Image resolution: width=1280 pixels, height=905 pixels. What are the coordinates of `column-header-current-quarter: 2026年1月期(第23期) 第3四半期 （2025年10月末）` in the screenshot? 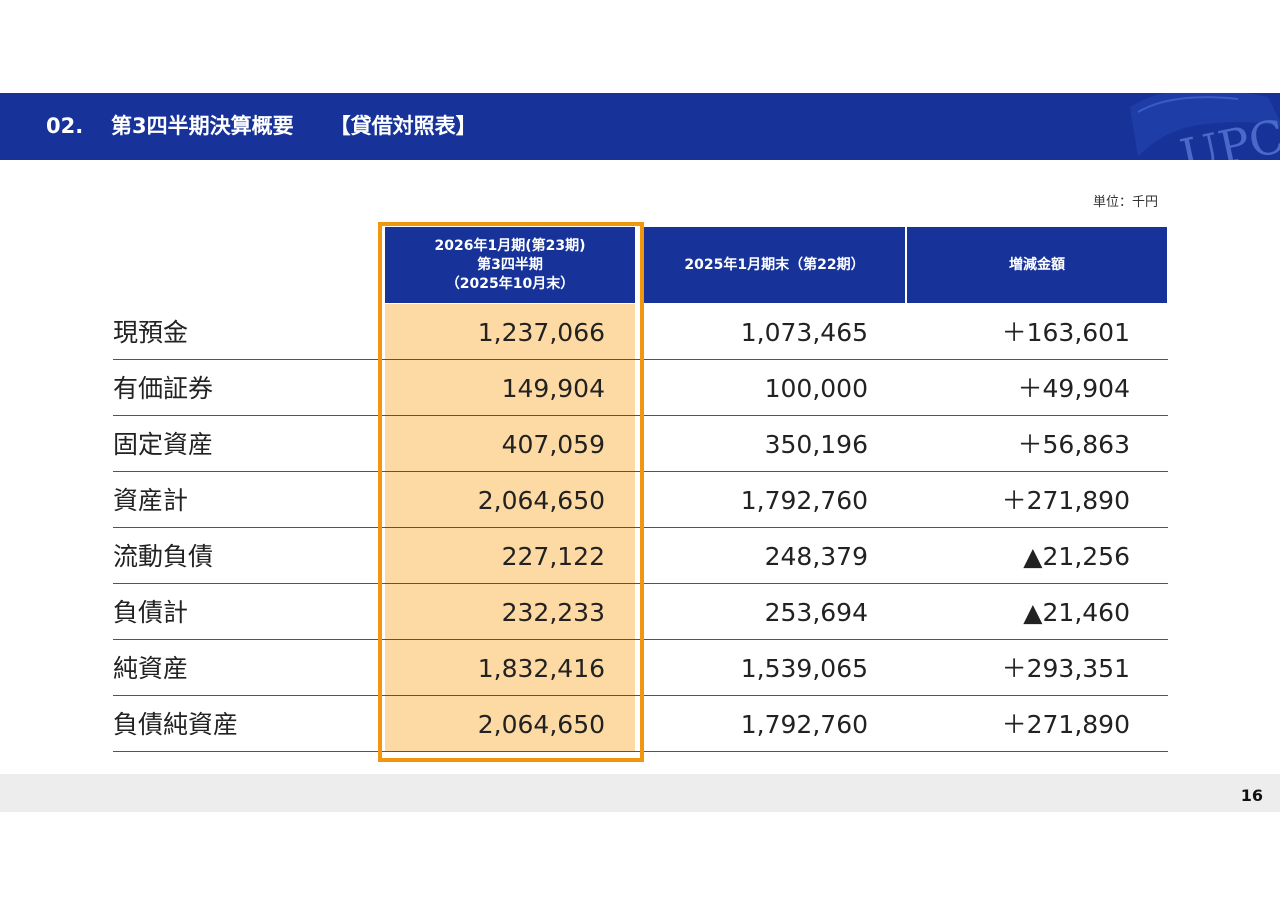 It's located at (510, 265).